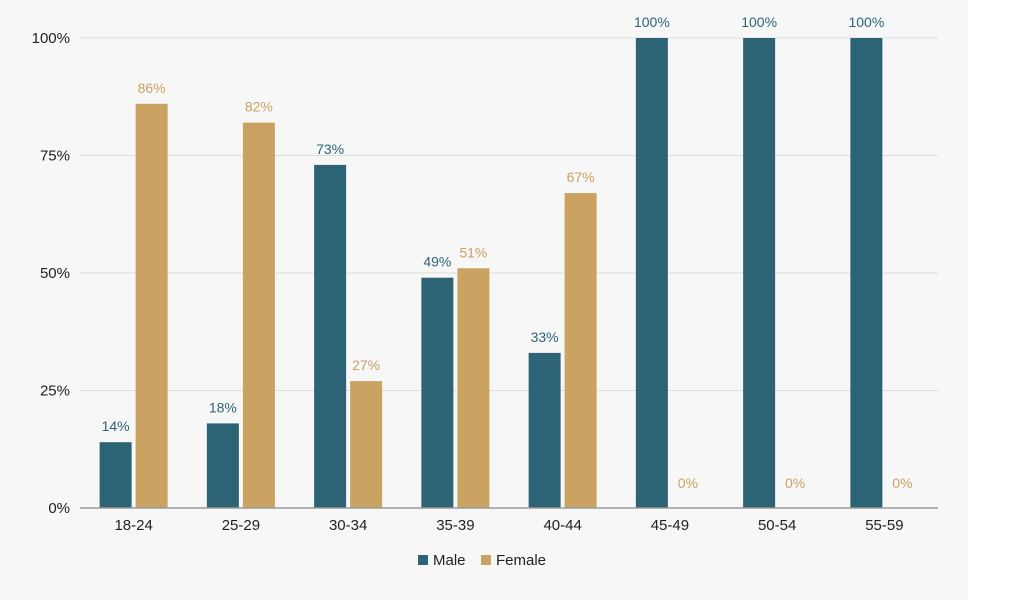  What do you see at coordinates (670, 525) in the screenshot?
I see `x-tick-label: 45-49` at bounding box center [670, 525].